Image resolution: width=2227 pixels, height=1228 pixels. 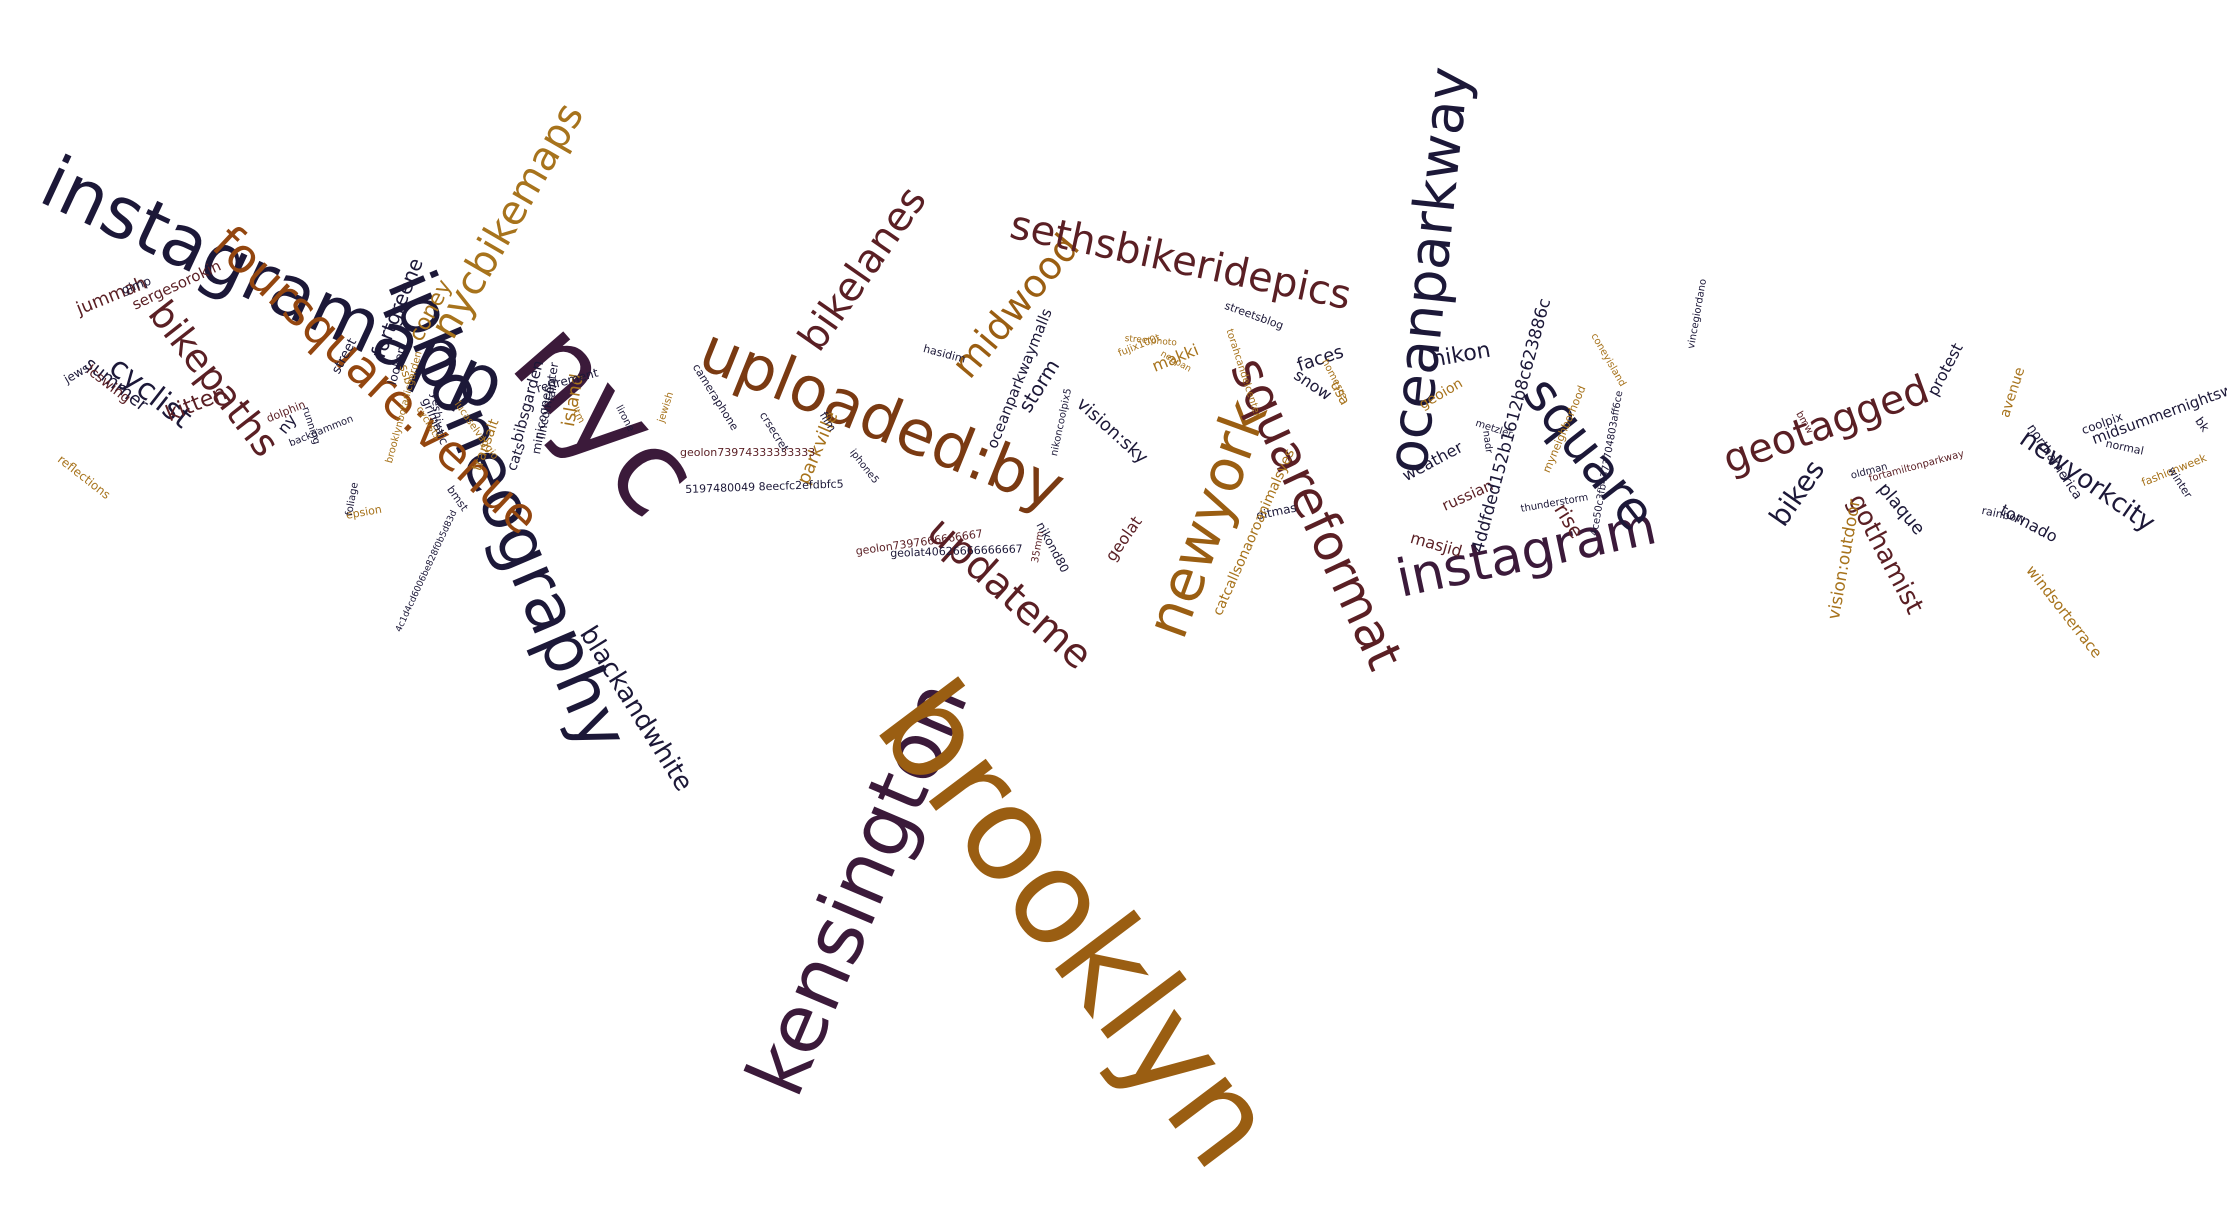 What do you see at coordinates (84, 477) in the screenshot?
I see `cloud-word: reflections` at bounding box center [84, 477].